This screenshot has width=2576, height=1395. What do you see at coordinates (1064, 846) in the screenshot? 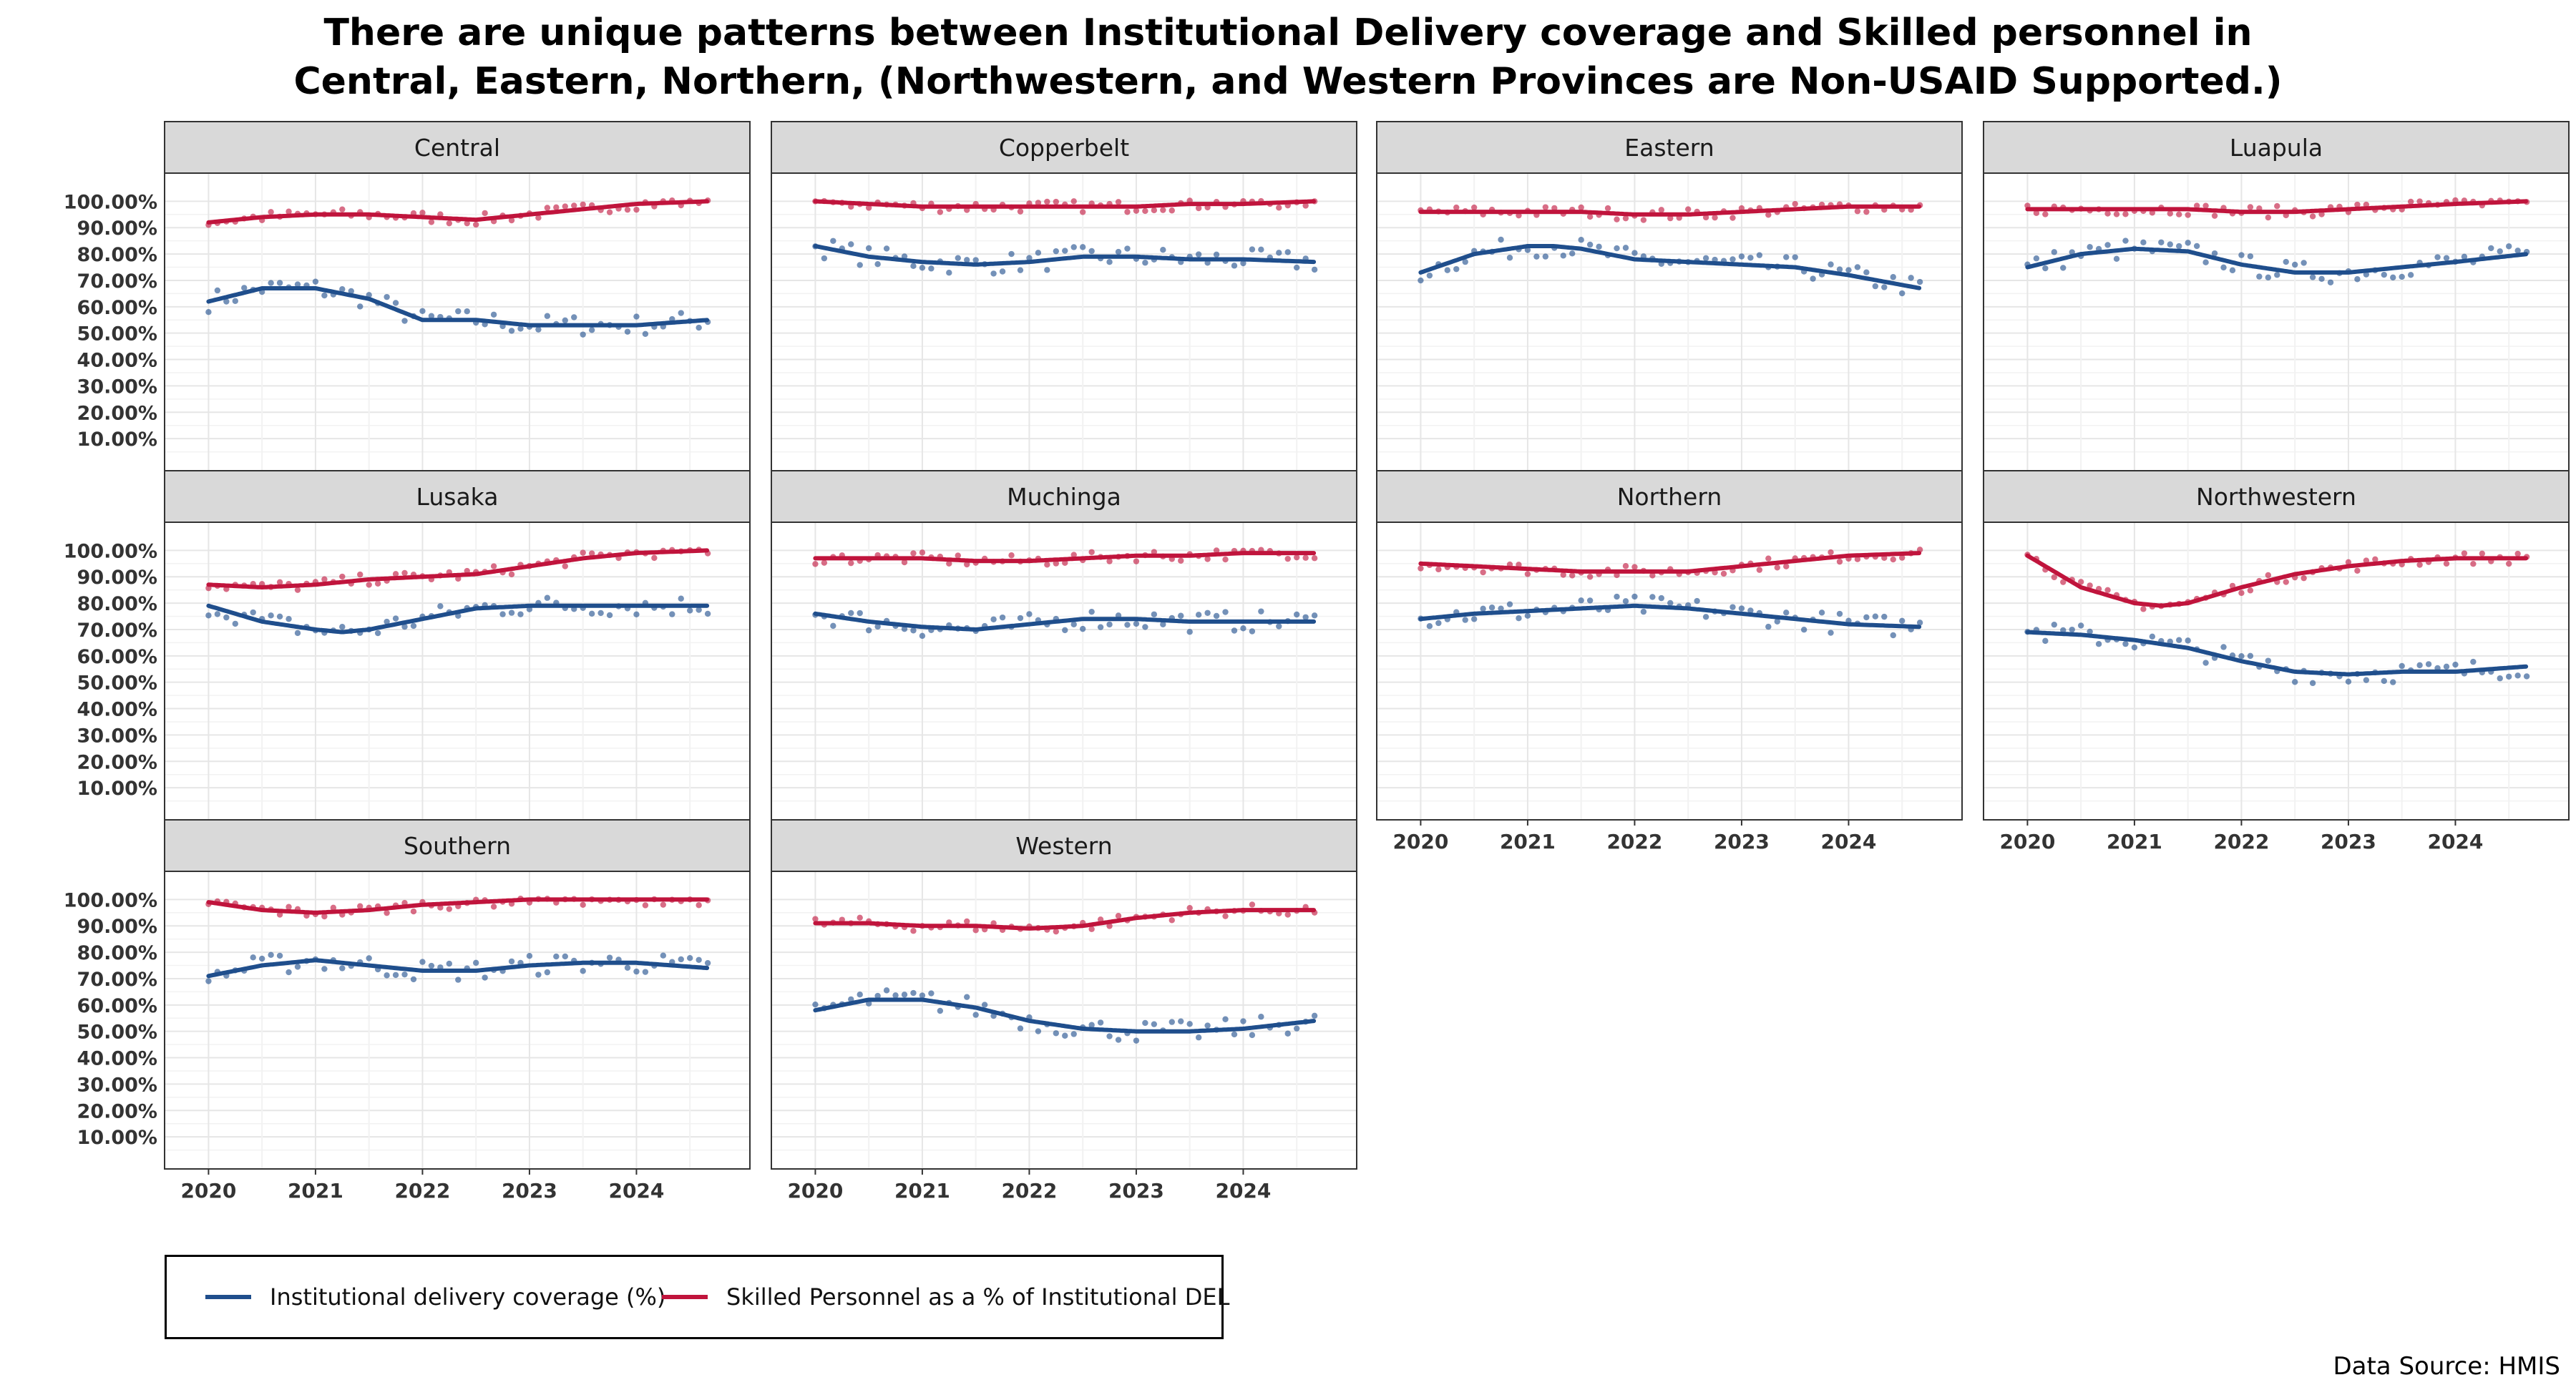
I see `panel-strip` at bounding box center [1064, 846].